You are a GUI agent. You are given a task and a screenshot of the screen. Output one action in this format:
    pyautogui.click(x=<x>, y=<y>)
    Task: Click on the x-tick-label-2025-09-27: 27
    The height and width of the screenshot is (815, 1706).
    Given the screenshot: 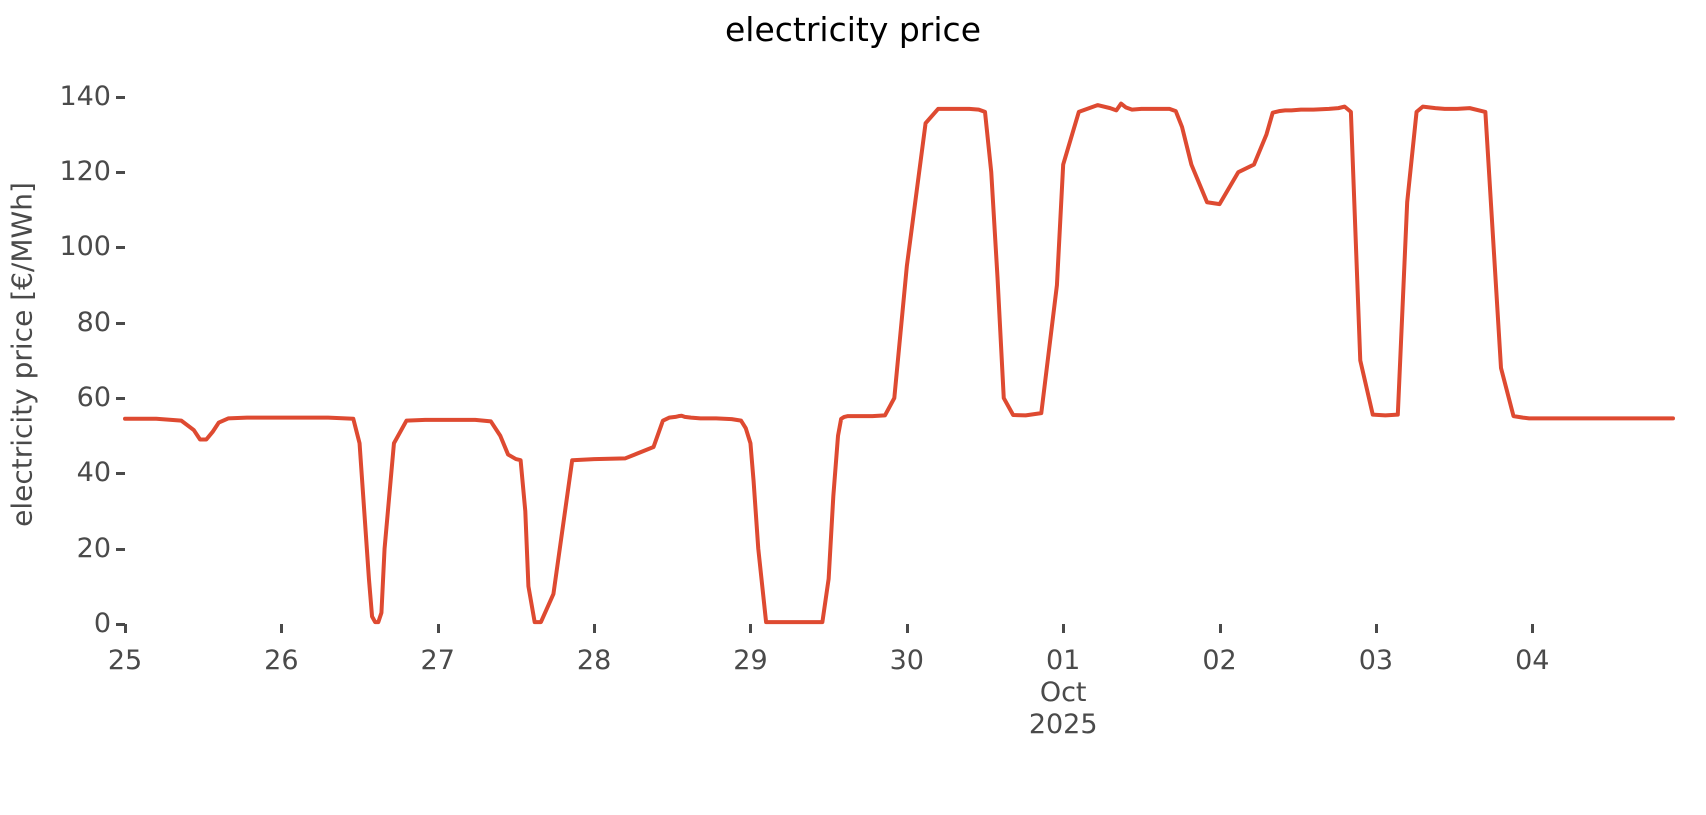 What is the action you would take?
    pyautogui.click(x=437, y=660)
    